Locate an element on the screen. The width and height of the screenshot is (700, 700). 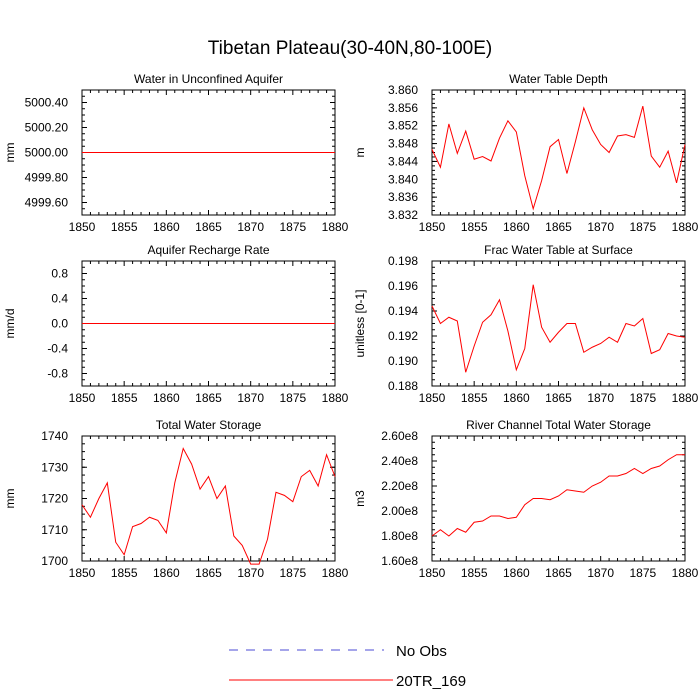
panel-title: Water Table Depth is located at coordinates (558, 79).